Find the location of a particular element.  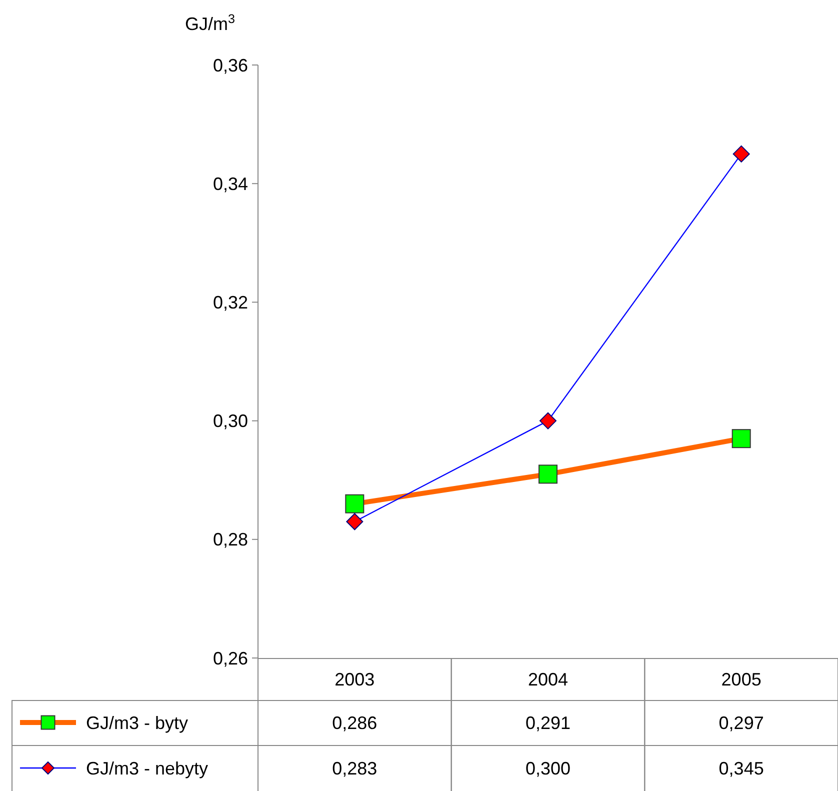

x-tick-label: 2004 is located at coordinates (548, 679).